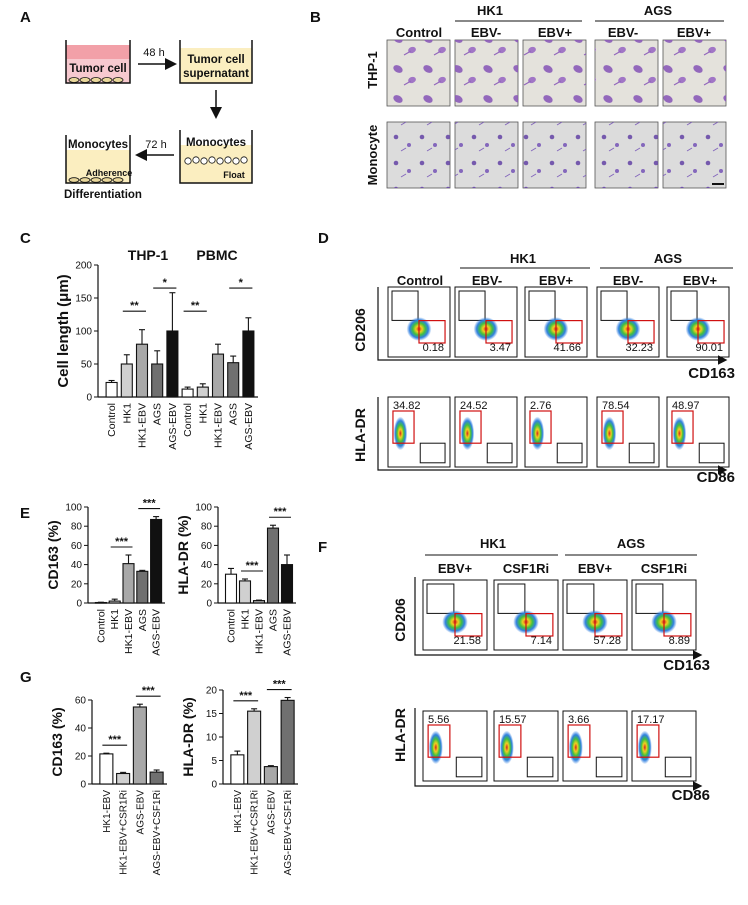 Image resolution: width=748 pixels, height=905 pixels. I want to click on category-label-C-5: Control, so click(188, 420).